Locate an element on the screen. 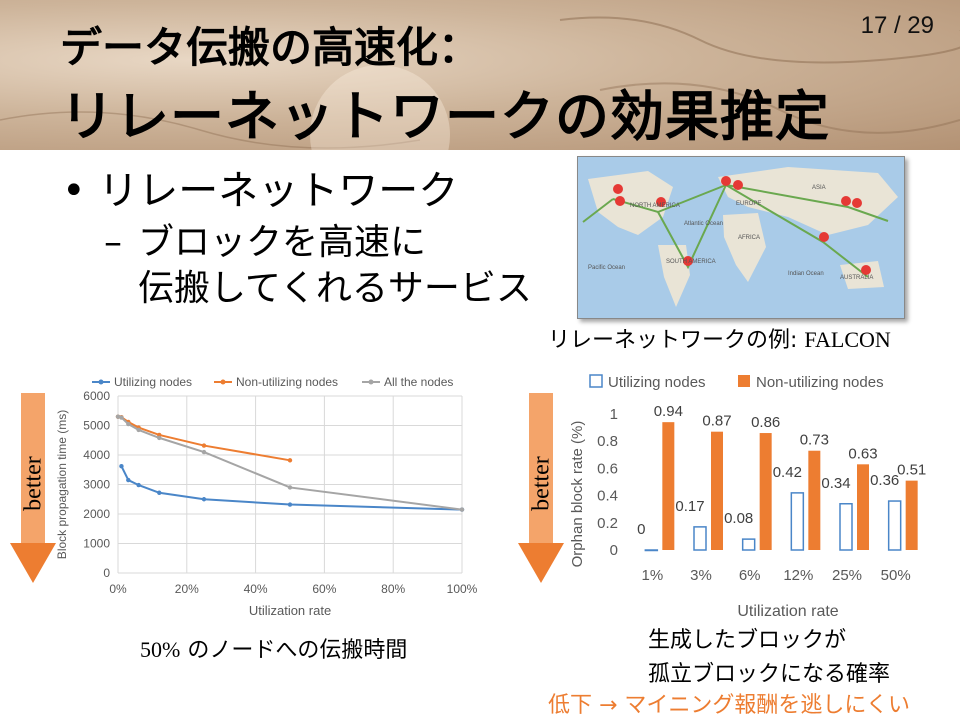  map-pins is located at coordinates (742, 225).